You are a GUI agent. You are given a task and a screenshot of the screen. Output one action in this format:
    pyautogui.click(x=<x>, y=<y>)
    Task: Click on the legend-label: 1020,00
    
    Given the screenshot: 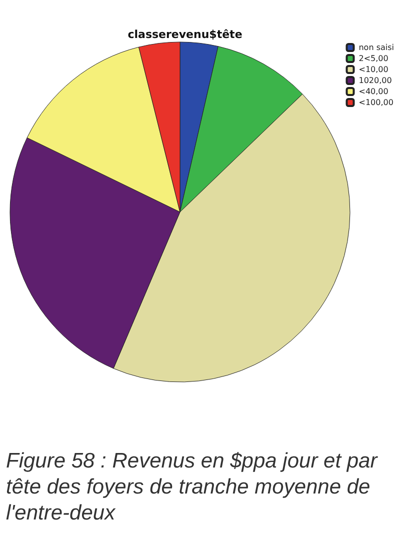 What is the action you would take?
    pyautogui.click(x=375, y=80)
    